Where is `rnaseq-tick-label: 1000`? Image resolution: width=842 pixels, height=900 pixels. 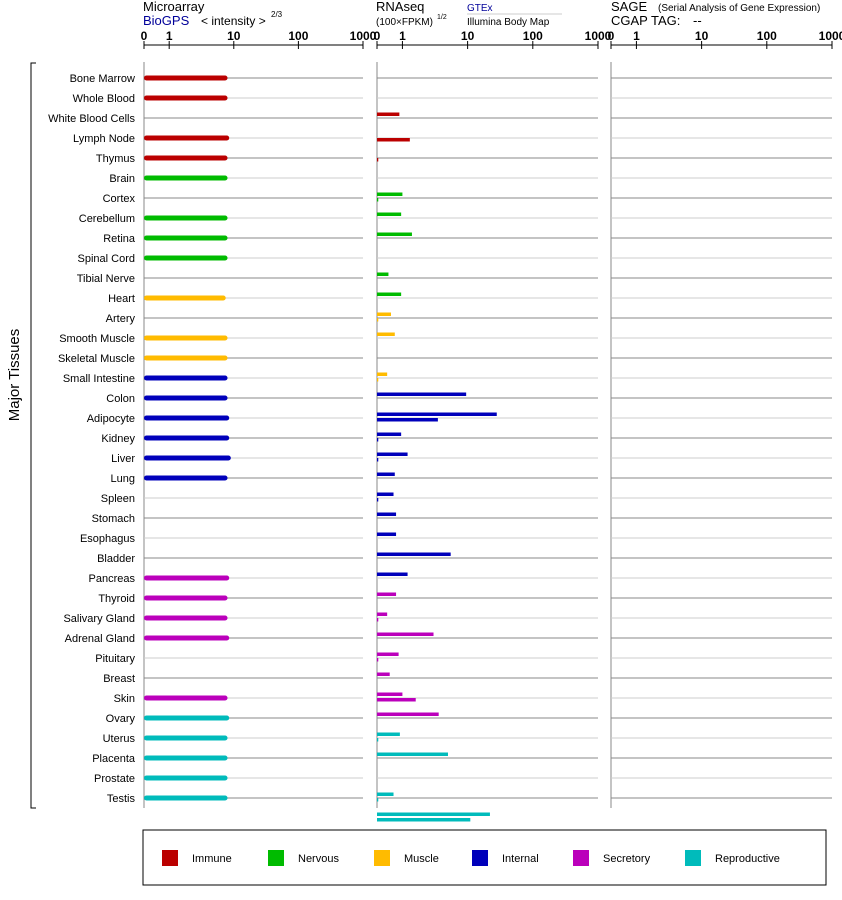 rnaseq-tick-label: 1000 is located at coordinates (598, 36).